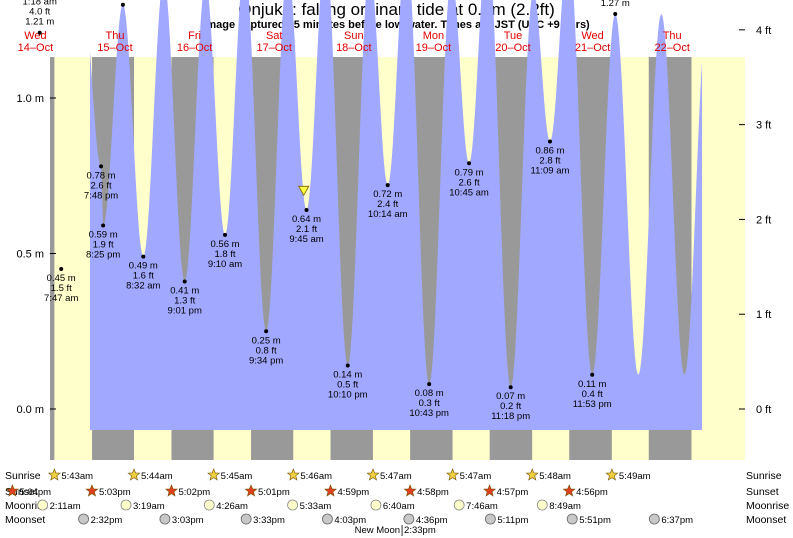 The image size is (793, 538). What do you see at coordinates (39, 12) in the screenshot?
I see `tide-ft: 4.0 ft` at bounding box center [39, 12].